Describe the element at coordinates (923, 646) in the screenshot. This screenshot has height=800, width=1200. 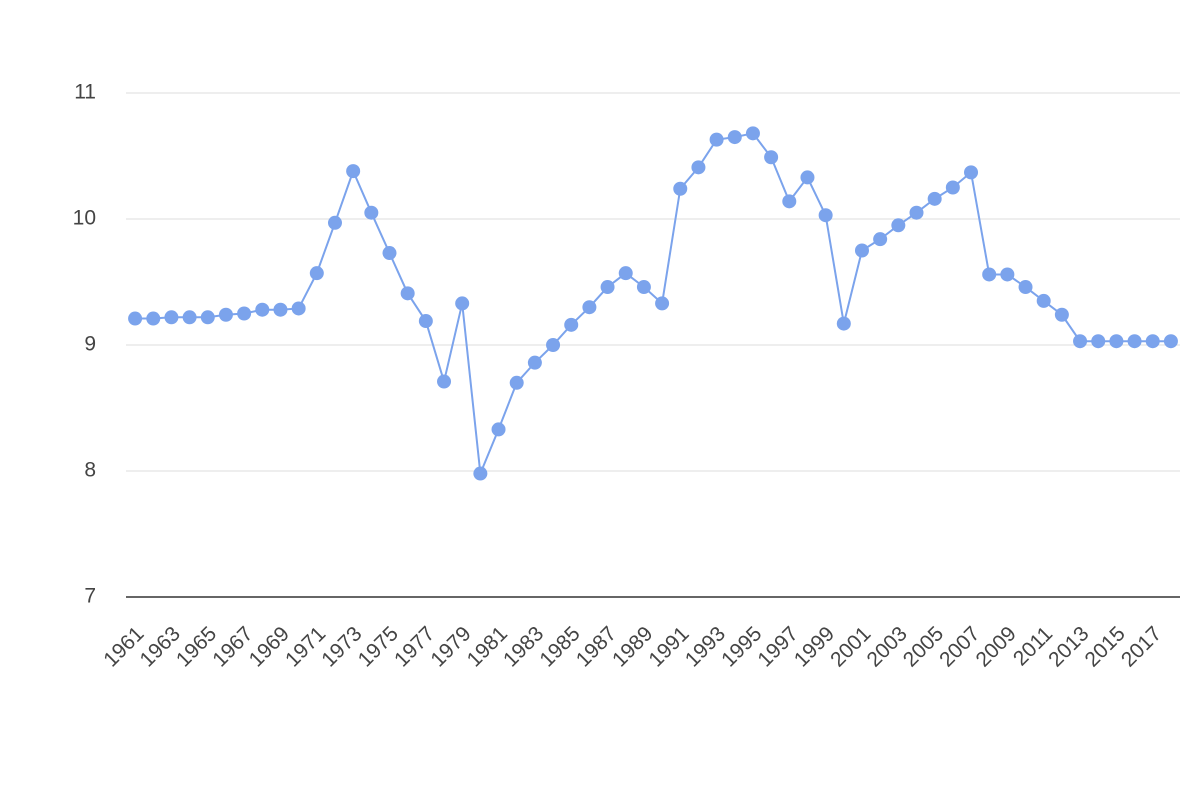
I see `x-tick-label: 2005` at that location.